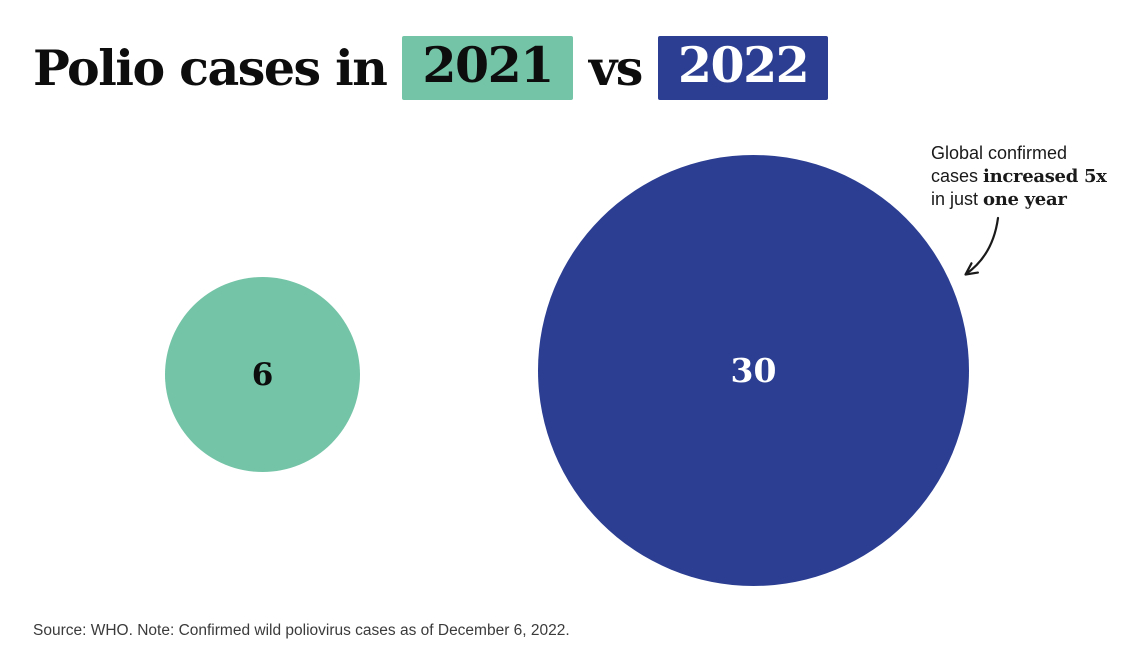  I want to click on page-title: Polio cases in 2021 vs 2022, so click(431, 68).